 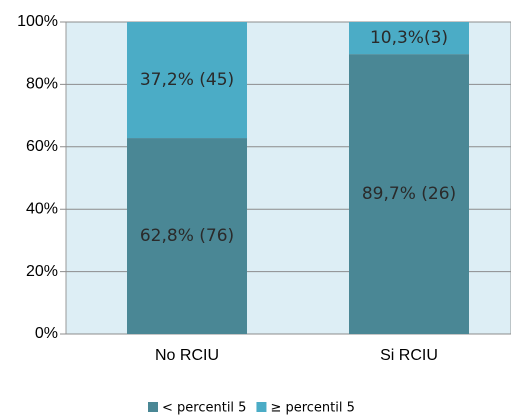 What do you see at coordinates (42, 208) in the screenshot?
I see `y-tick-label: 40%` at bounding box center [42, 208].